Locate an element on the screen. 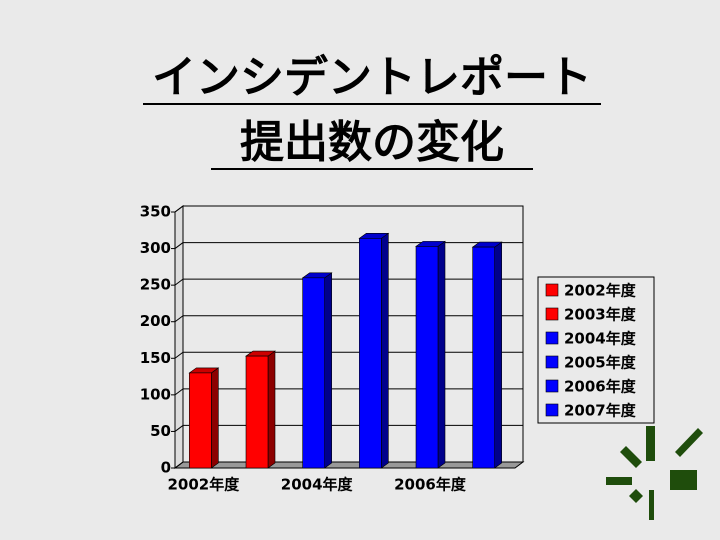  legend-label: 2006年度 is located at coordinates (600, 387).